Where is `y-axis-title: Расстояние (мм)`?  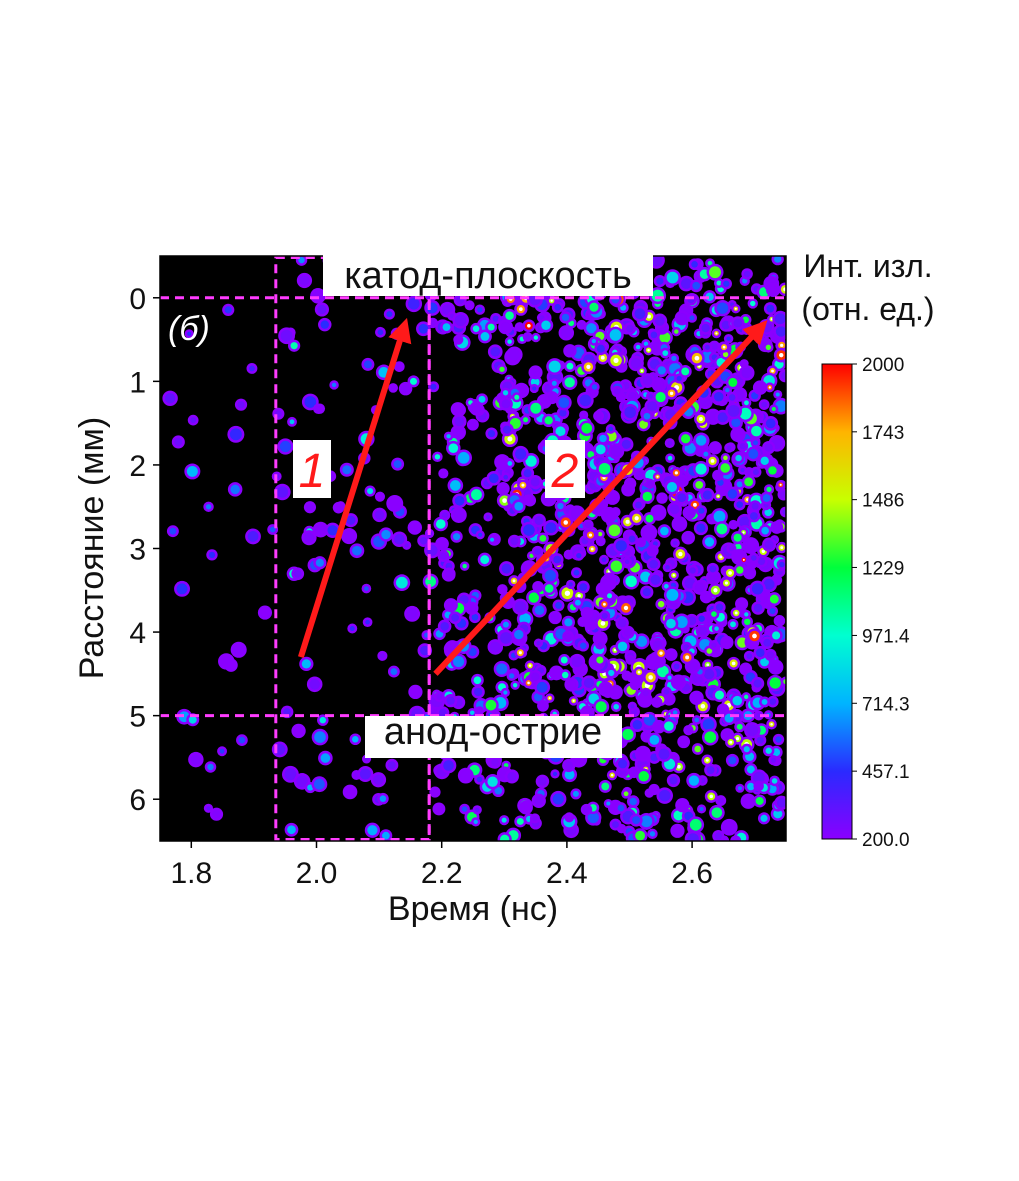 y-axis-title: Расстояние (мм) is located at coordinates (92, 548).